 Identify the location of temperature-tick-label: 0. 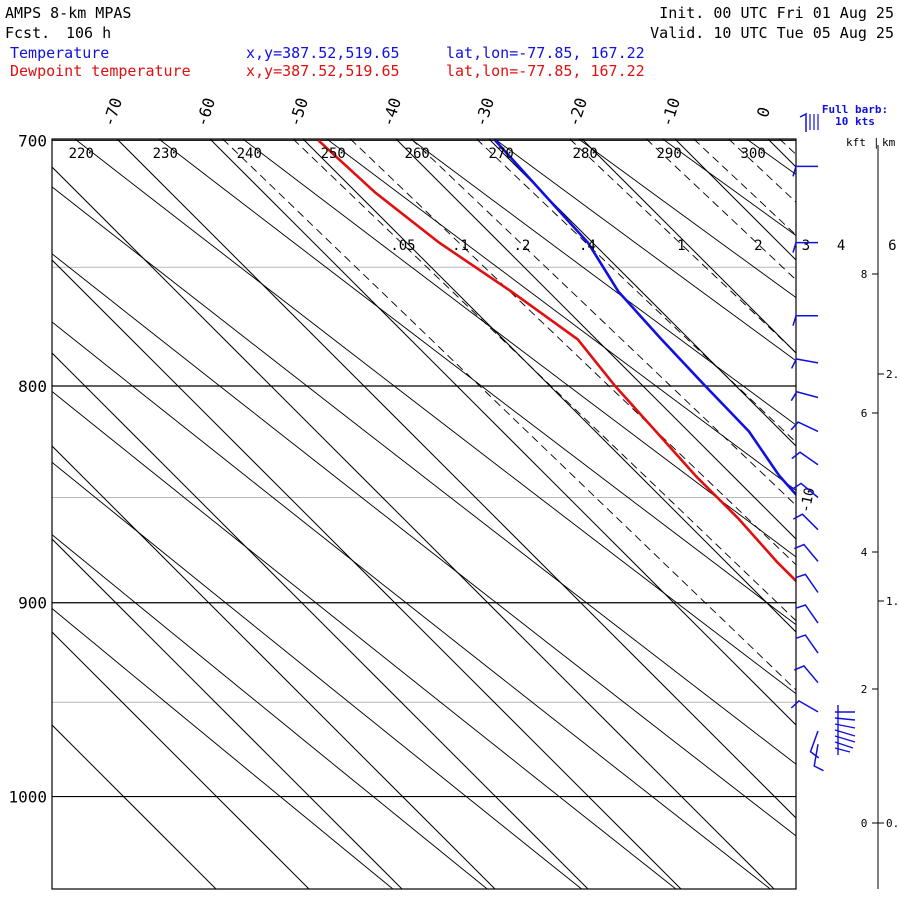
(763, 112).